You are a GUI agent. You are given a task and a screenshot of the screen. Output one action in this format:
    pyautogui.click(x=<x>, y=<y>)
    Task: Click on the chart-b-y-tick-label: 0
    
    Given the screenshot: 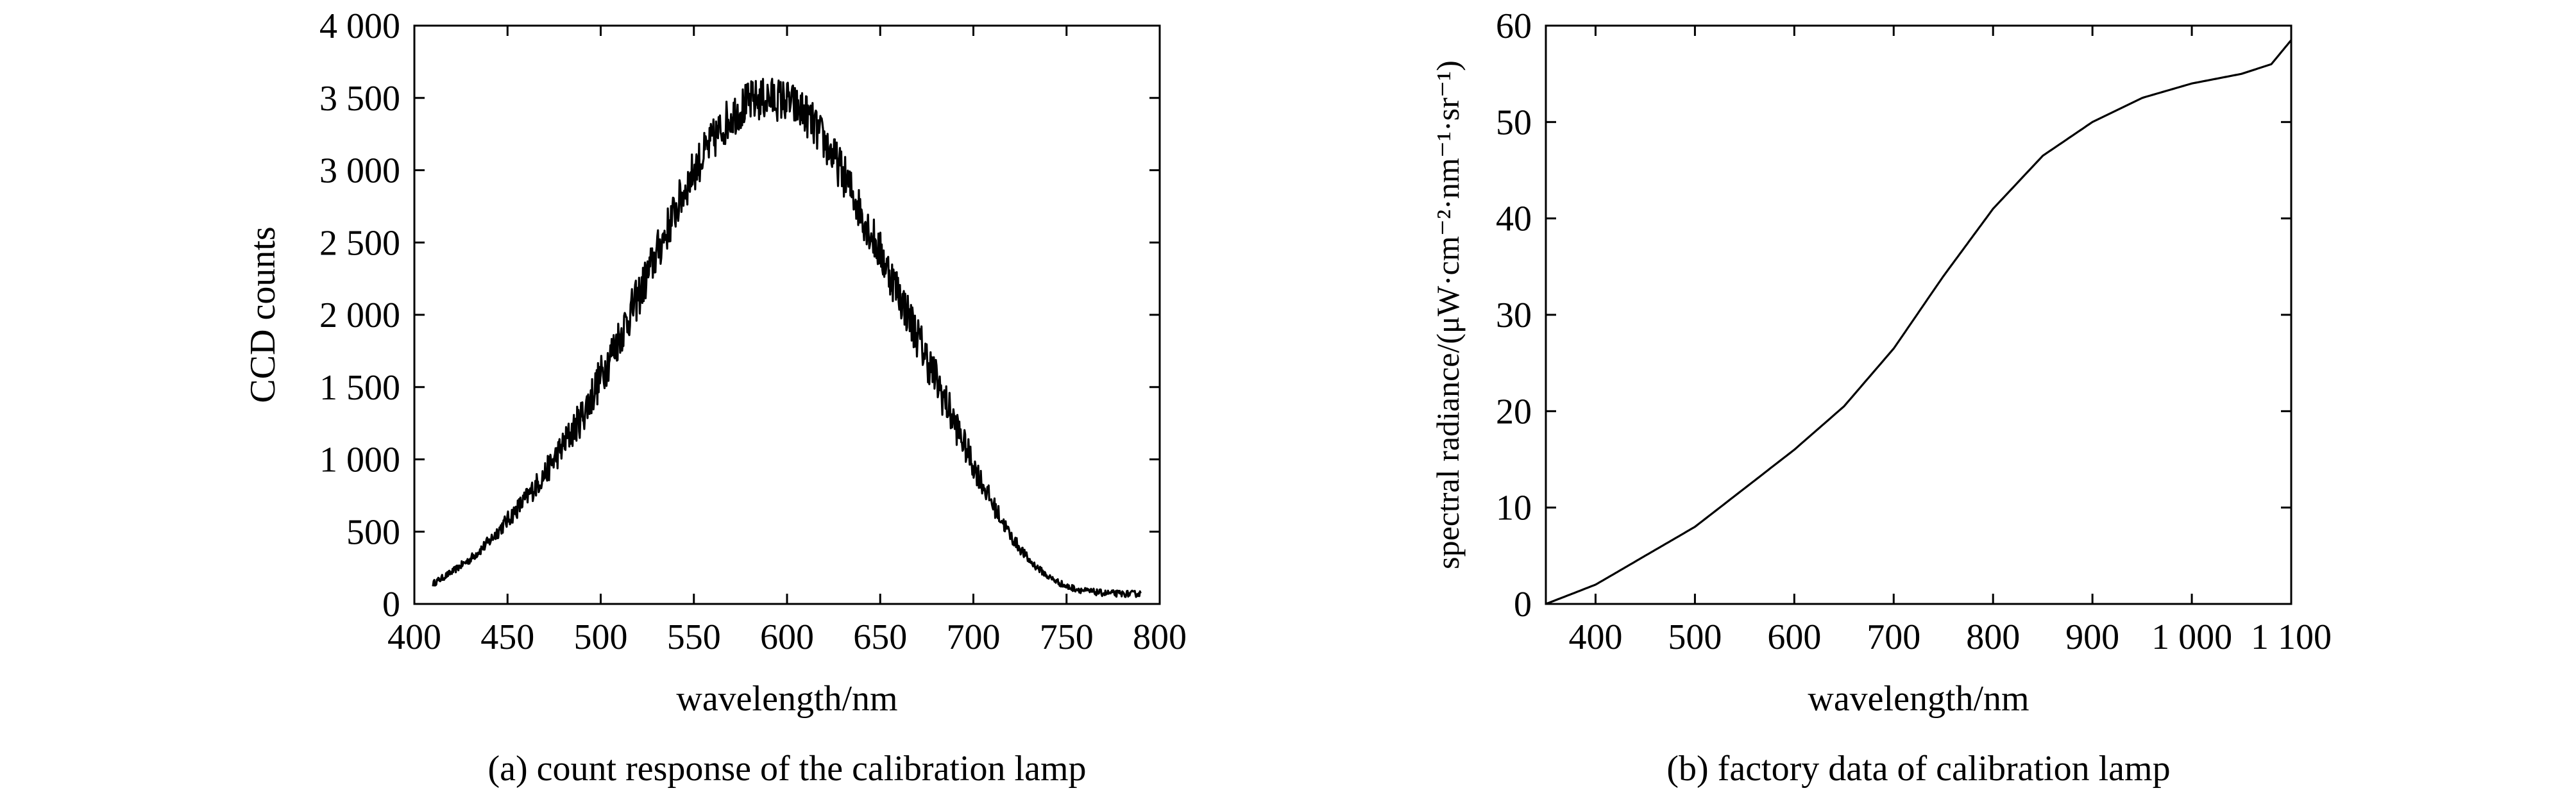 What is the action you would take?
    pyautogui.click(x=1523, y=604)
    